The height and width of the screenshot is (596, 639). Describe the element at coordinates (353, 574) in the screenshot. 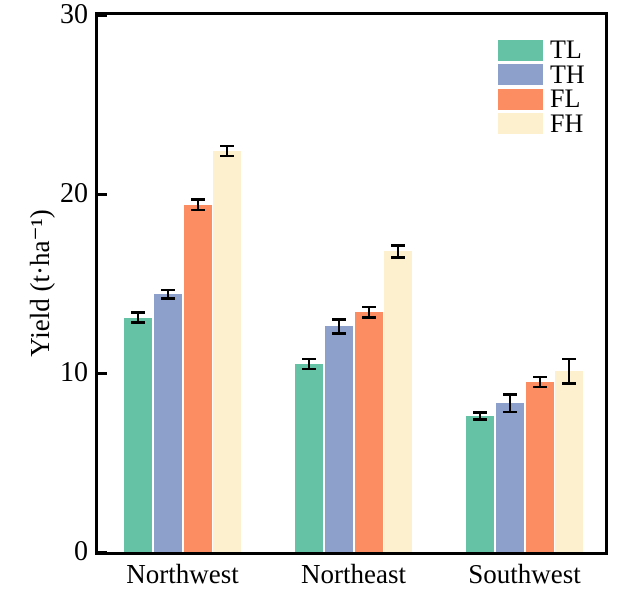

I see `x-axis-label: Northeast` at that location.